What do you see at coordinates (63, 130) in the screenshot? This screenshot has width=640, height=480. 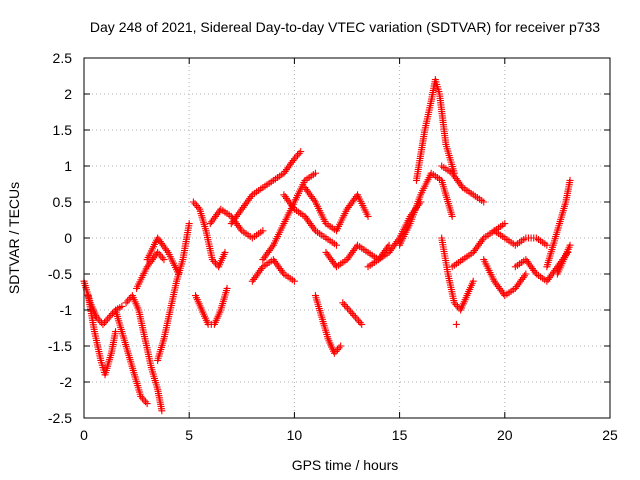 I see `y-tick-label: 1.5` at bounding box center [63, 130].